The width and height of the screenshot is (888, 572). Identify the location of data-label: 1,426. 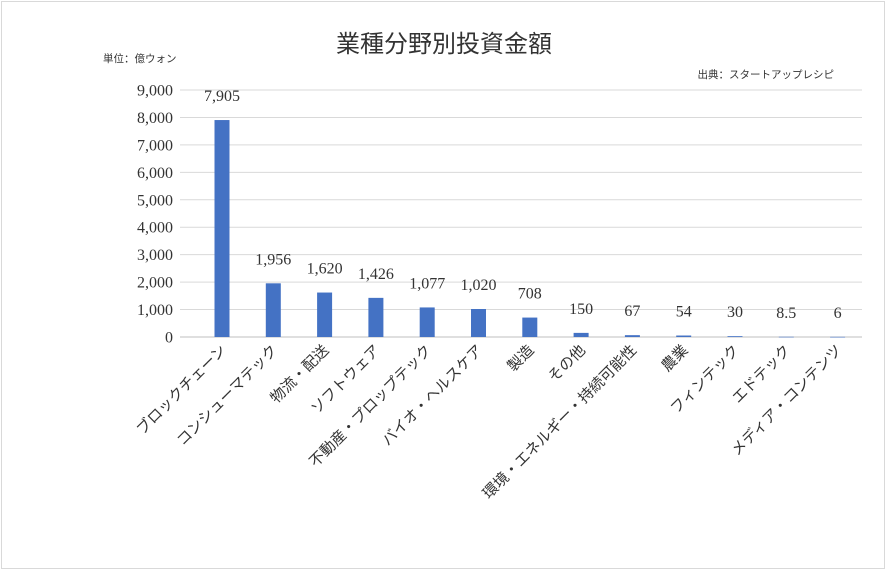
(376, 274).